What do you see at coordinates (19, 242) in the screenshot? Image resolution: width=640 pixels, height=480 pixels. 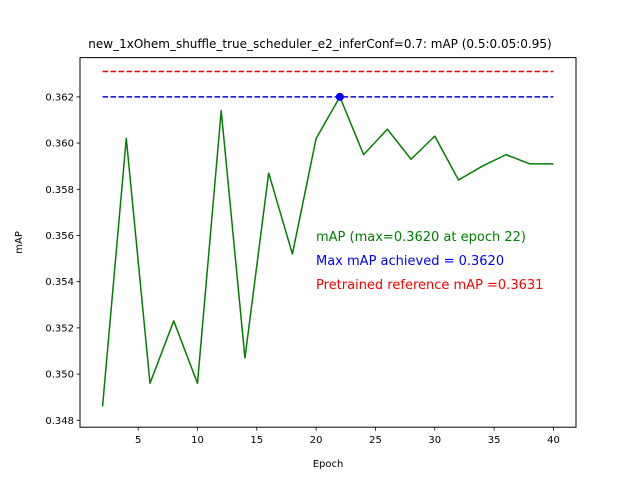 I see `y-axis-label: mAP` at bounding box center [19, 242].